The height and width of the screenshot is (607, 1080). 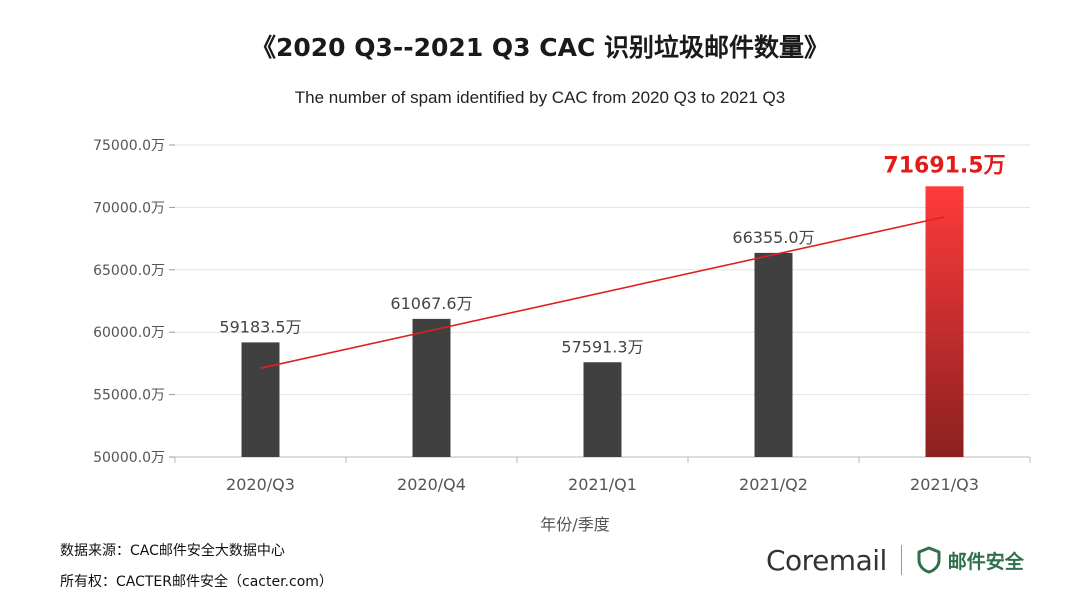 What do you see at coordinates (944, 484) in the screenshot?
I see `x-tick-label: 2021/Q3` at bounding box center [944, 484].